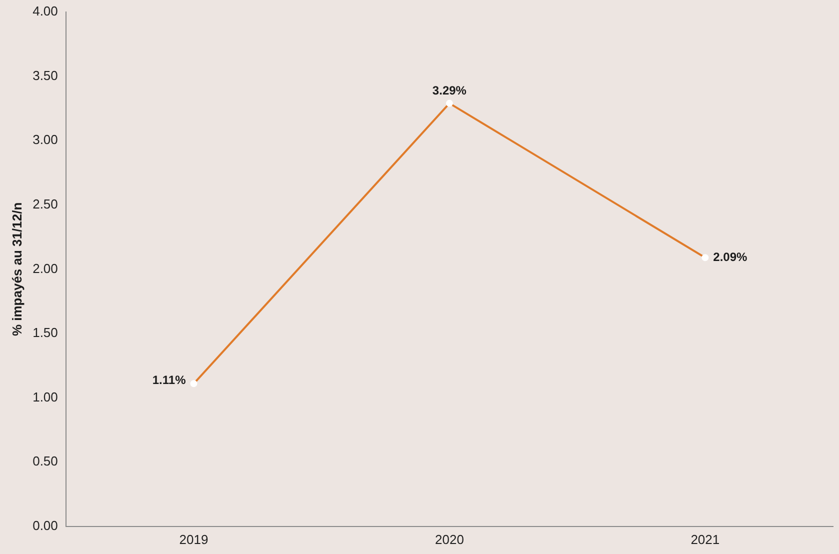 The image size is (839, 554). I want to click on y-tick-label: 2.50, so click(45, 204).